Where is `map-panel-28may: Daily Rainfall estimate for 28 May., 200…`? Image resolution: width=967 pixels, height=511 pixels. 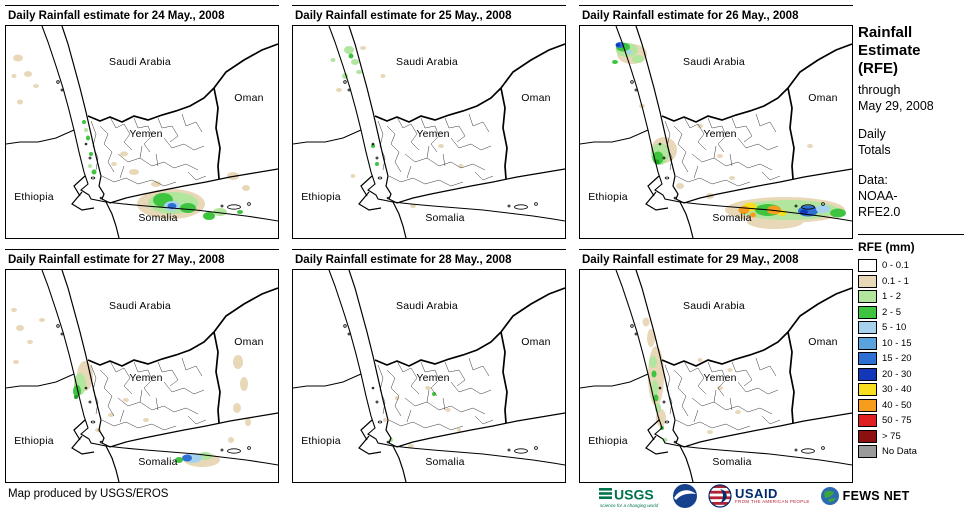 map-panel-28may: Daily Rainfall estimate for 28 May., 200… is located at coordinates (429, 366).